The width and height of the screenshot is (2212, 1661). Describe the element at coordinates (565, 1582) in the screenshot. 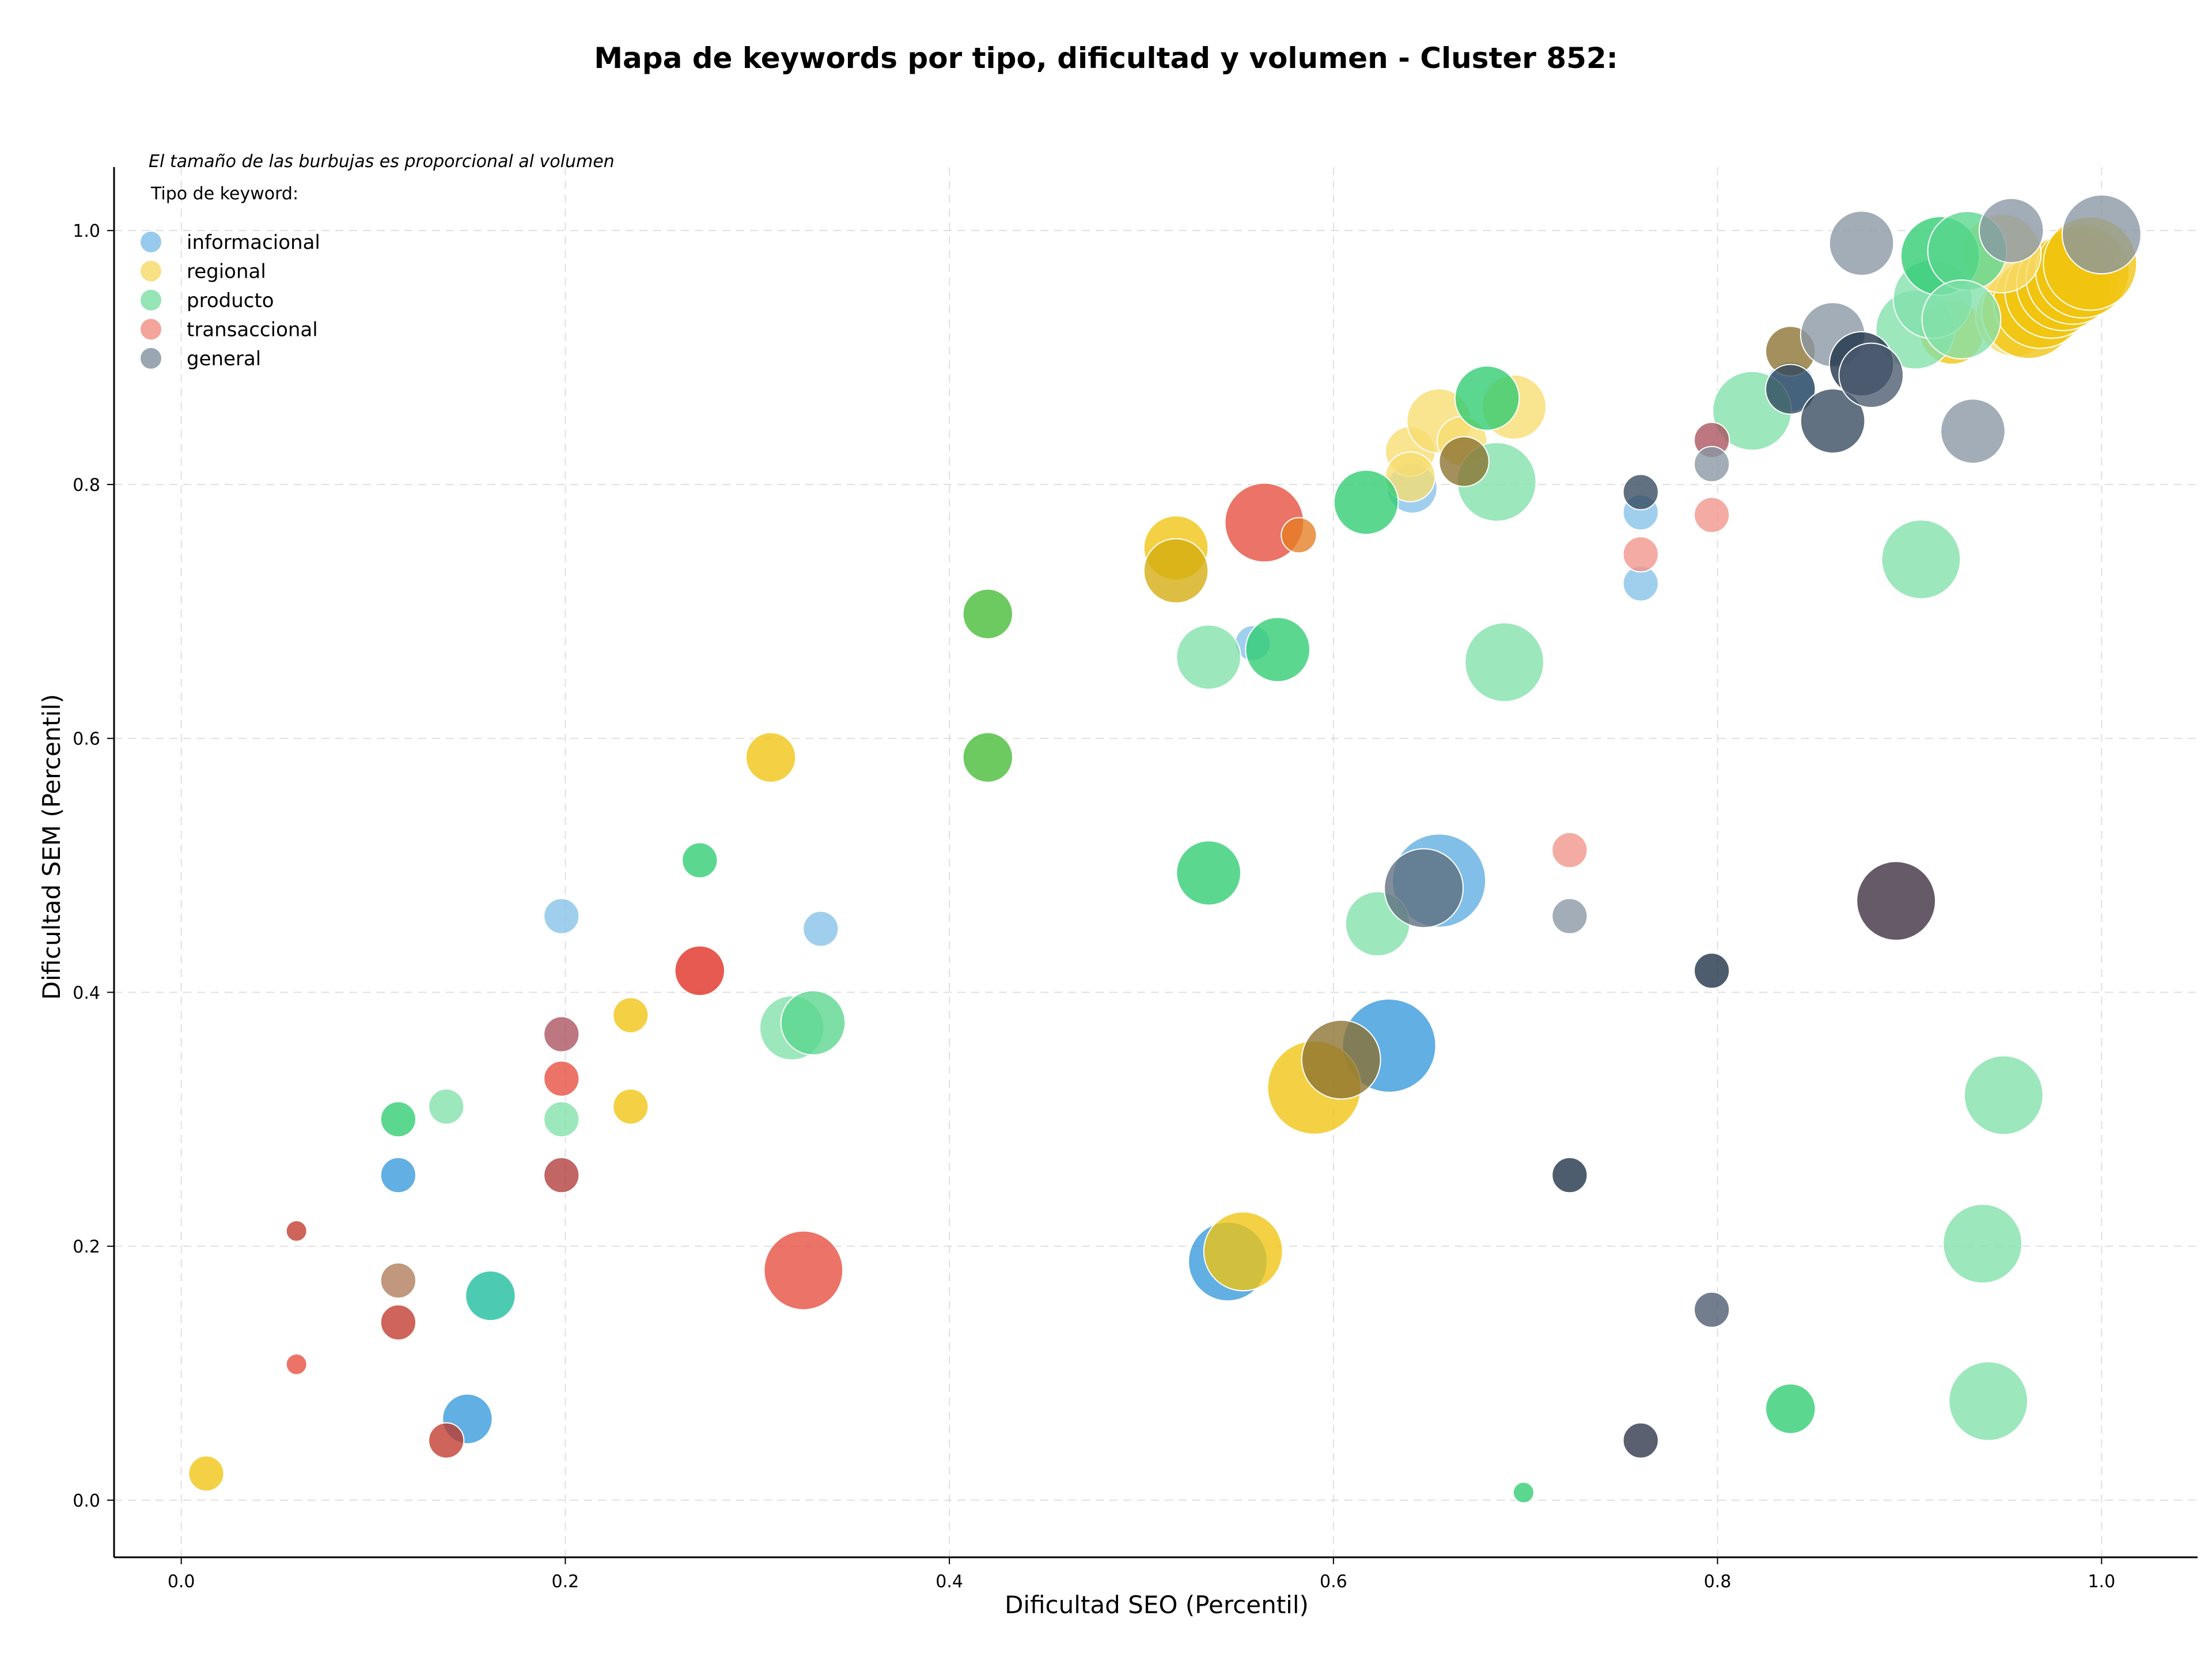

I see `x-tick-label: 0.2` at that location.